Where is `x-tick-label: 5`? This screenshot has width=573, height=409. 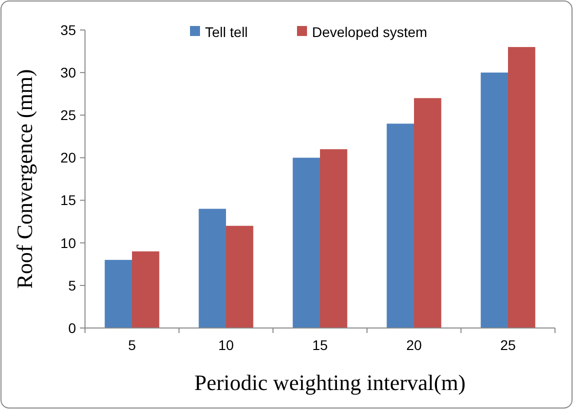 x-tick-label: 5 is located at coordinates (132, 345).